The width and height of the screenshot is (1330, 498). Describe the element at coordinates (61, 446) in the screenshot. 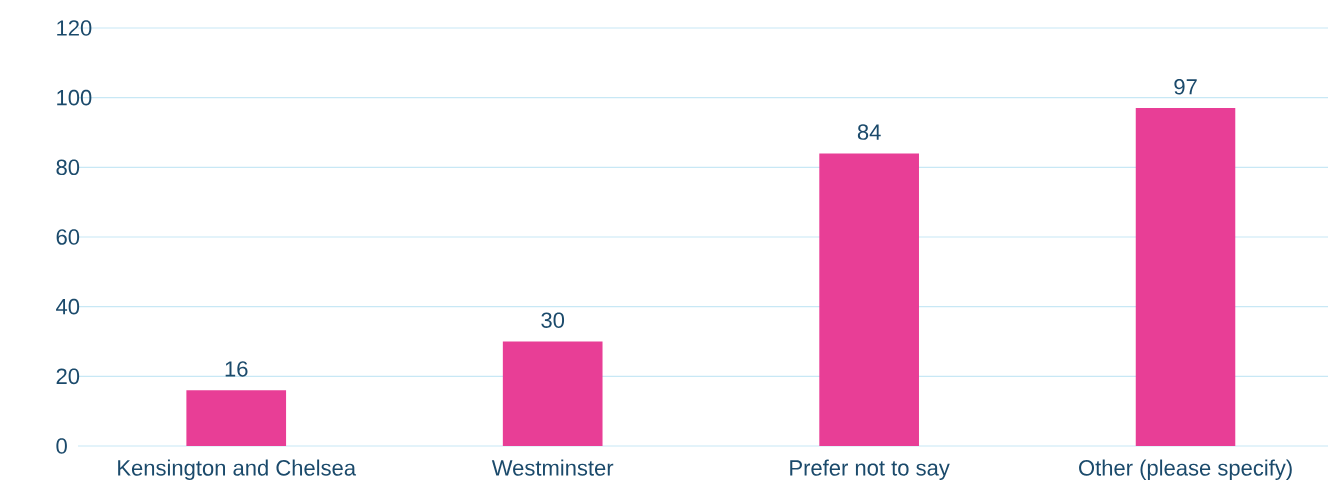

I see `y-tick-label: 0` at that location.